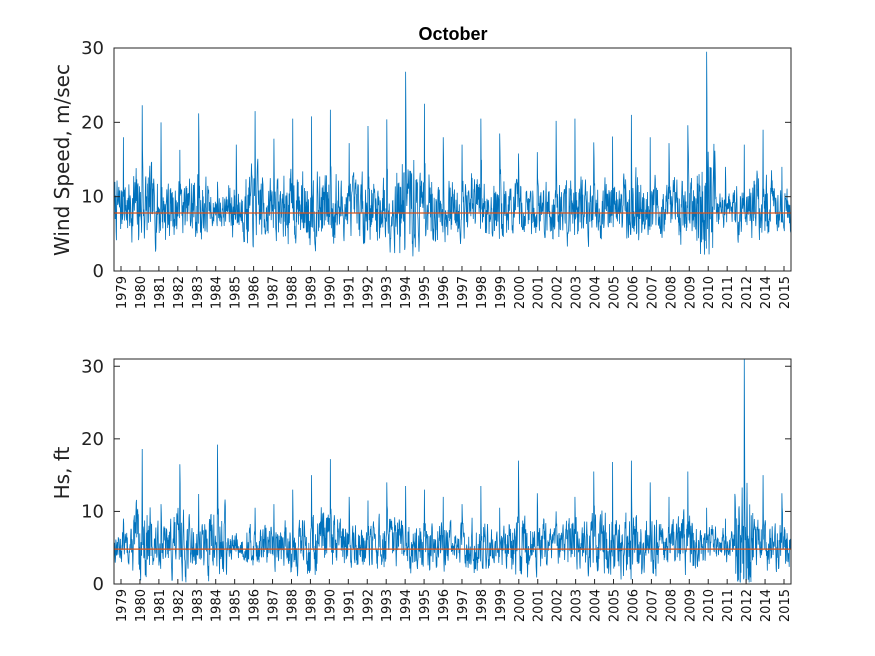  I want to click on wave-height-ytick-label: 0, so click(98, 584).